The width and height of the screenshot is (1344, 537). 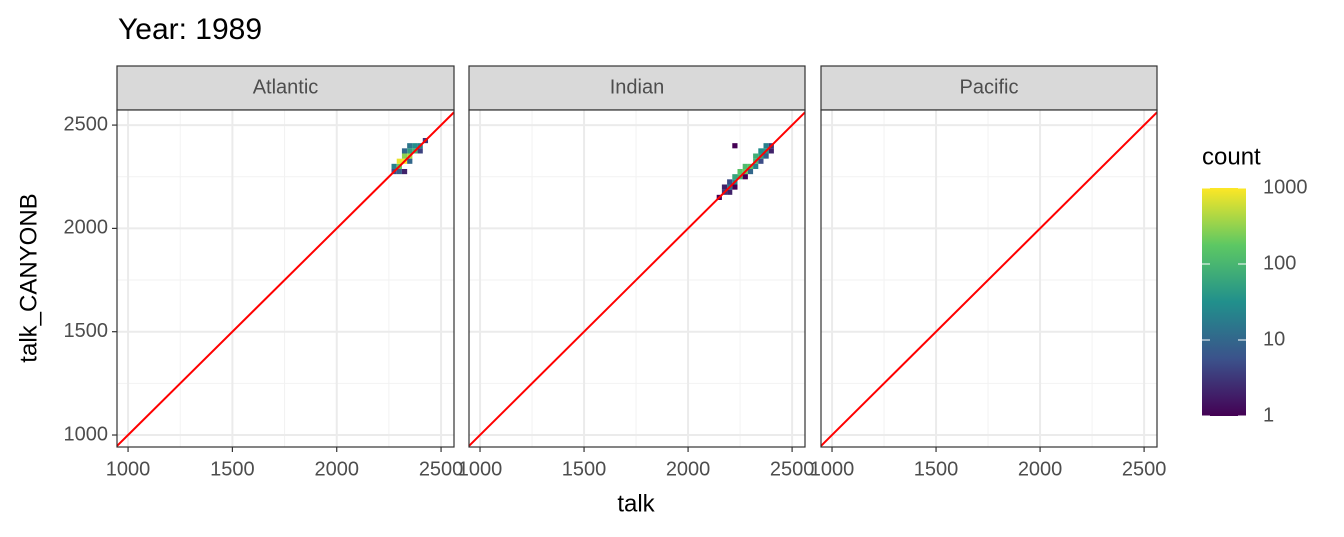 What do you see at coordinates (1279, 263) in the screenshot?
I see `colorbar-label: 100` at bounding box center [1279, 263].